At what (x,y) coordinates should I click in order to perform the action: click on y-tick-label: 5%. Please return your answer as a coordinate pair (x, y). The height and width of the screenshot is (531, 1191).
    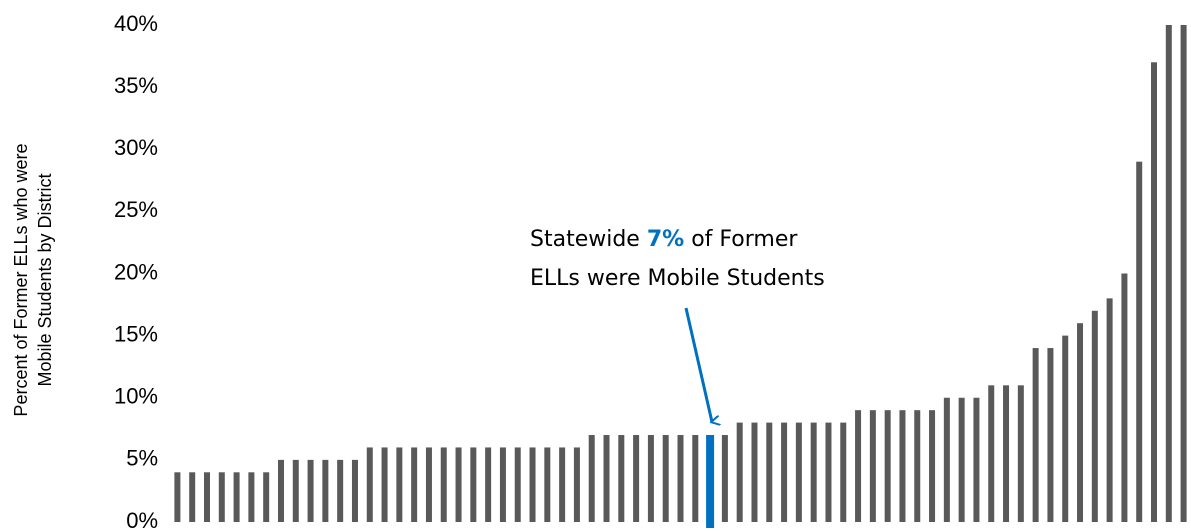
    Looking at the image, I should click on (142, 458).